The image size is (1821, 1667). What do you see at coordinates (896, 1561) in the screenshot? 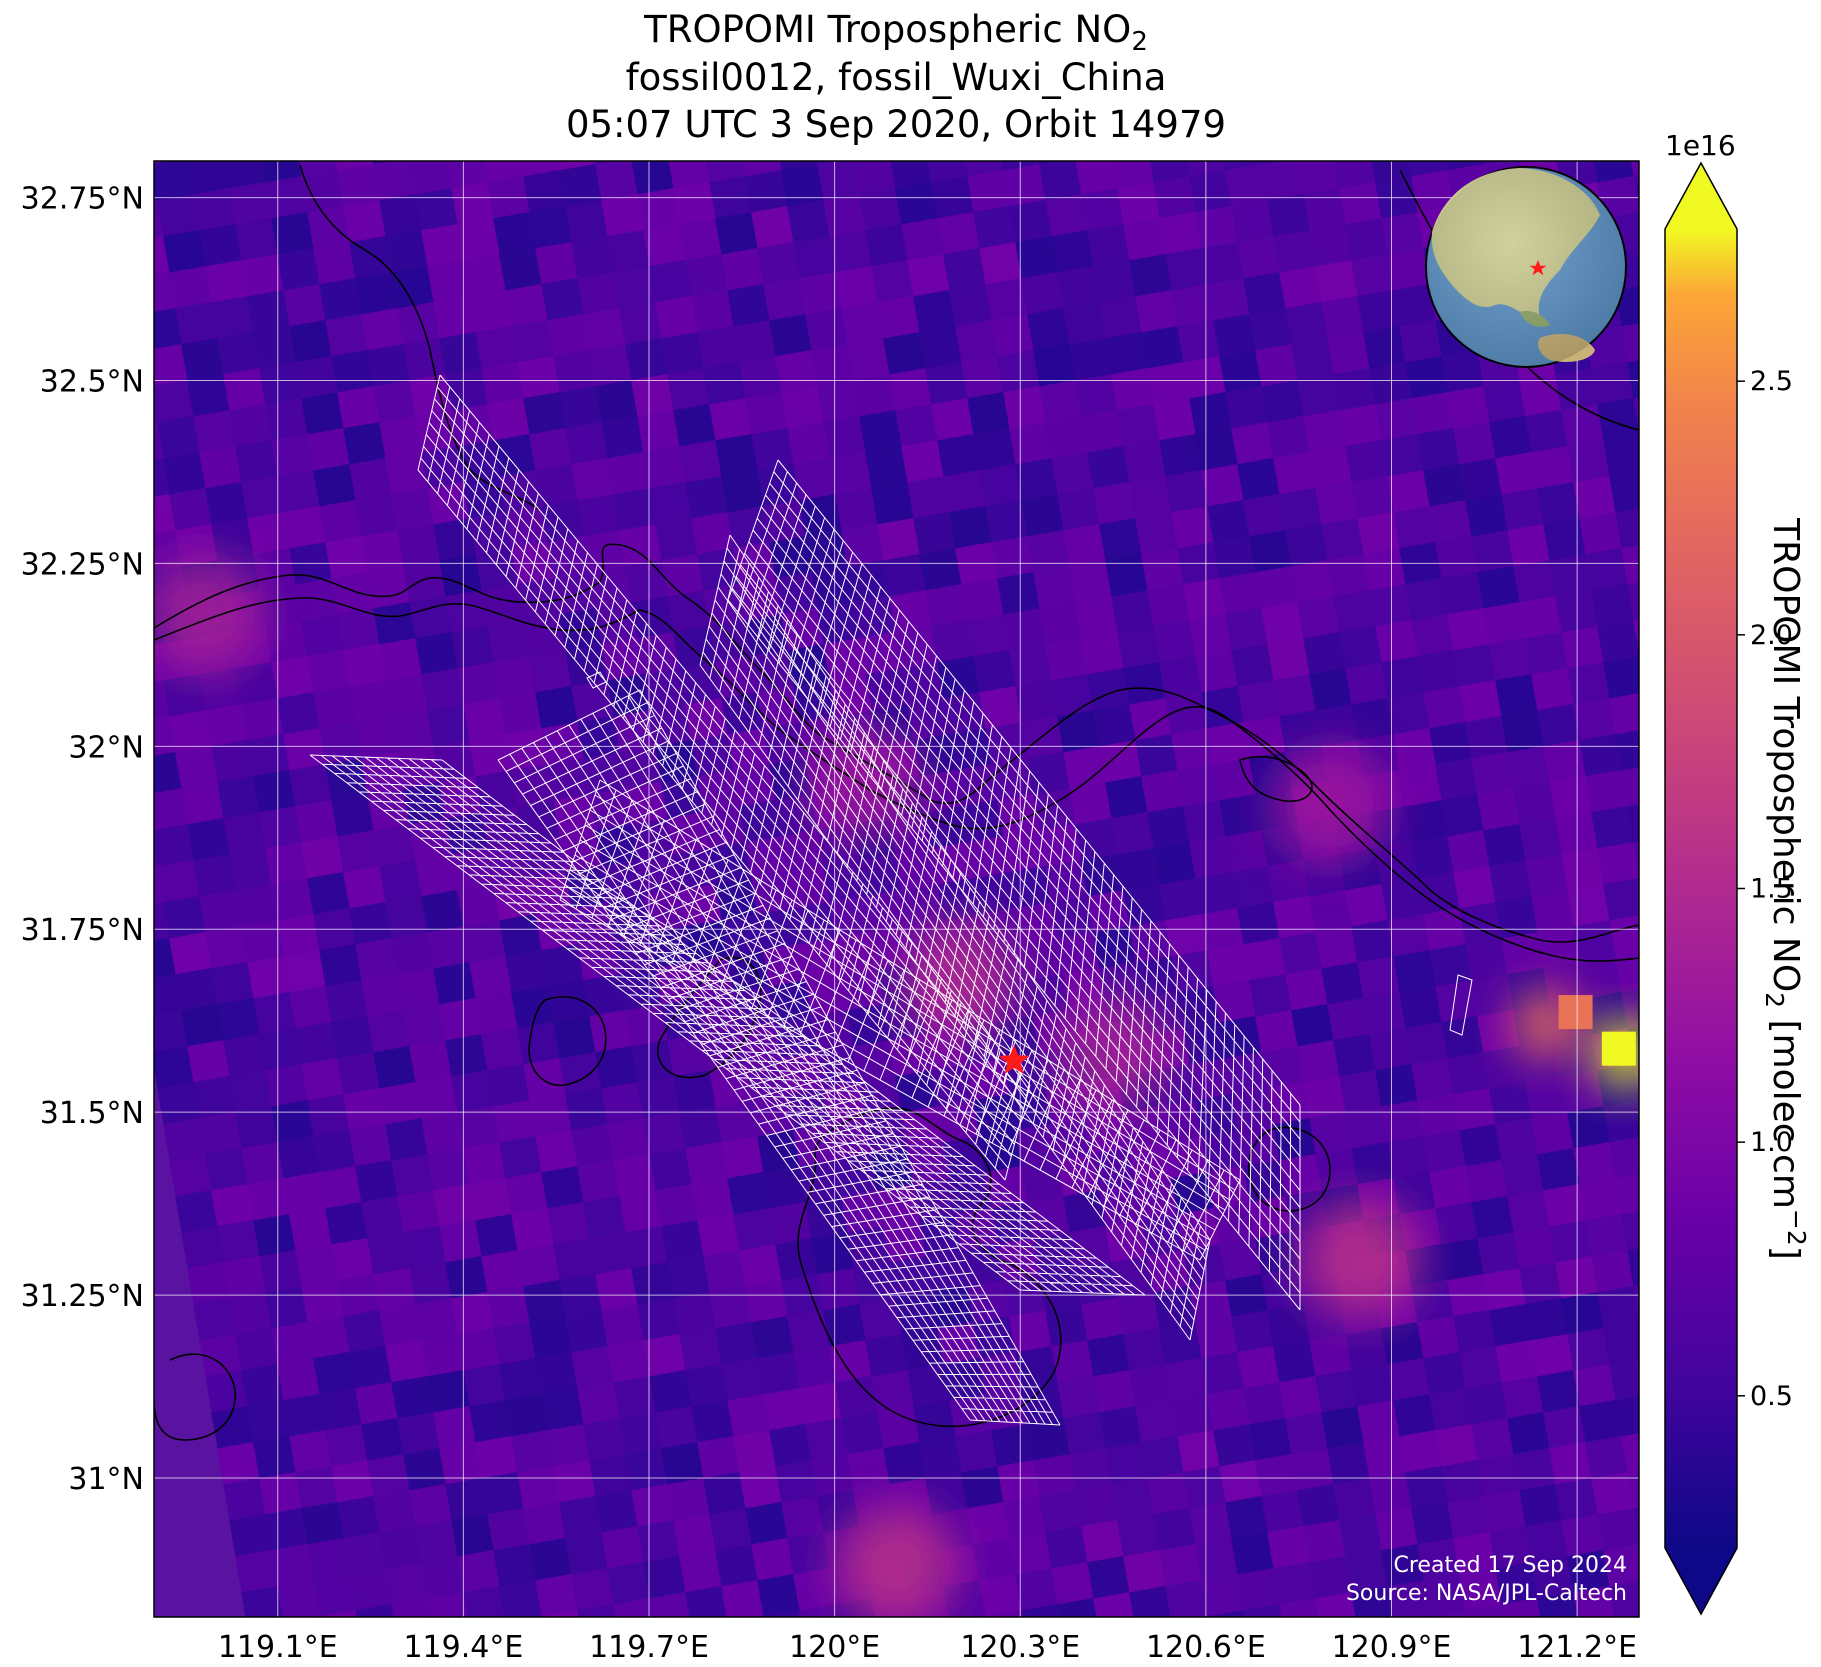
I see `no2-hotspot` at bounding box center [896, 1561].